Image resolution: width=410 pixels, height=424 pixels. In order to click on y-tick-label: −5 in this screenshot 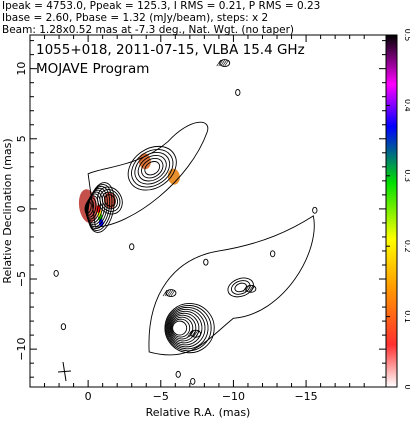, I will do `click(21, 279)`.